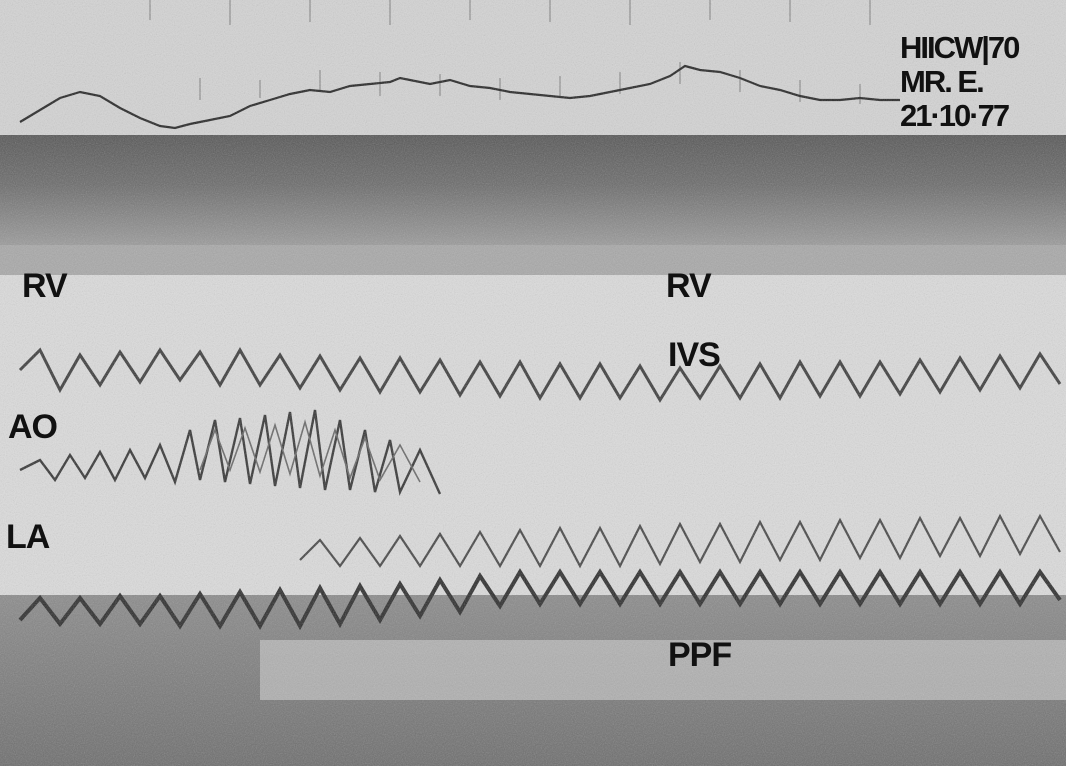 This screenshot has width=1066, height=766. What do you see at coordinates (942, 81) in the screenshot?
I see `header-patient: MR. E.` at bounding box center [942, 81].